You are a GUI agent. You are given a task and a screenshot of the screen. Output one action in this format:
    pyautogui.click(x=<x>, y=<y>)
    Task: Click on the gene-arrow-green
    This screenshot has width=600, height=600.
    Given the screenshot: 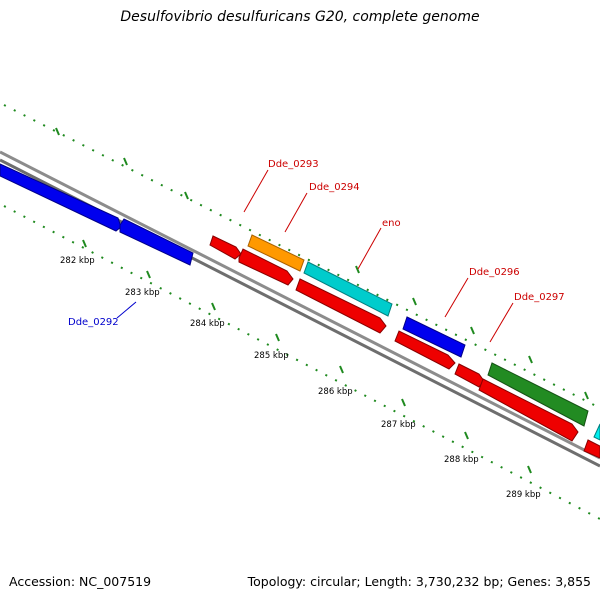 What is the action you would take?
    pyautogui.click(x=538, y=394)
    